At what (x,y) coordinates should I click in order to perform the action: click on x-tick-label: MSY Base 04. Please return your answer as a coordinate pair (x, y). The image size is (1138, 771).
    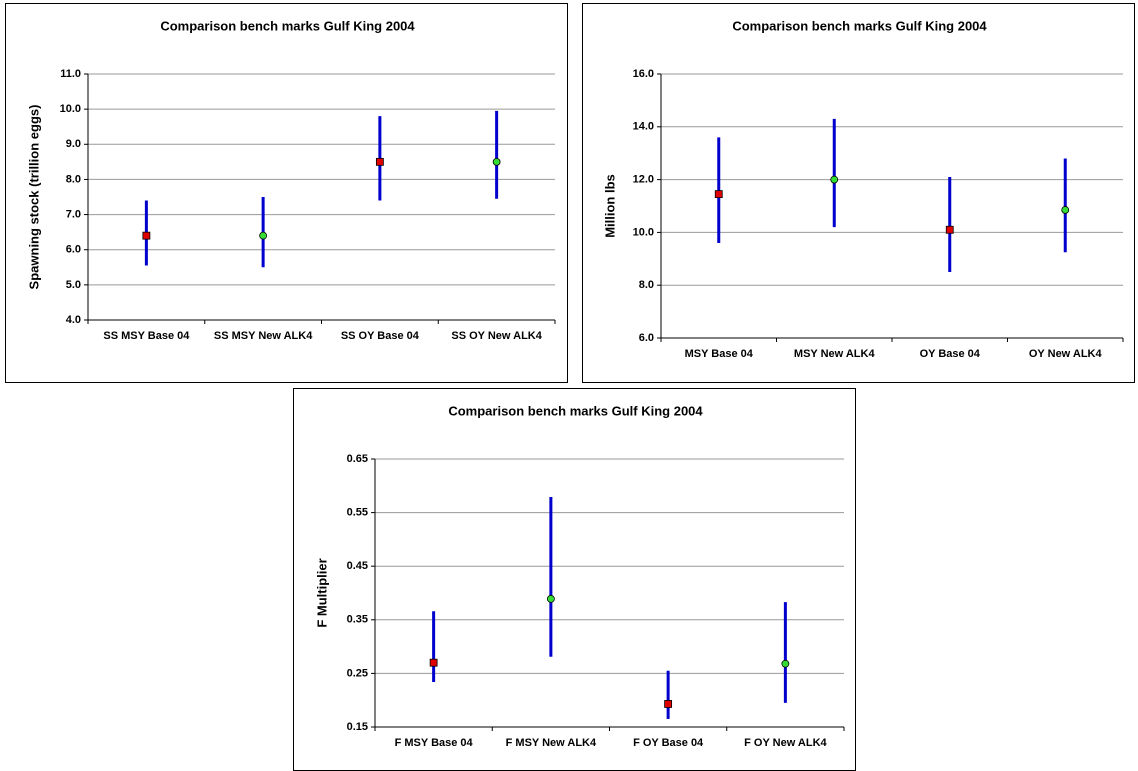
    Looking at the image, I should click on (718, 354).